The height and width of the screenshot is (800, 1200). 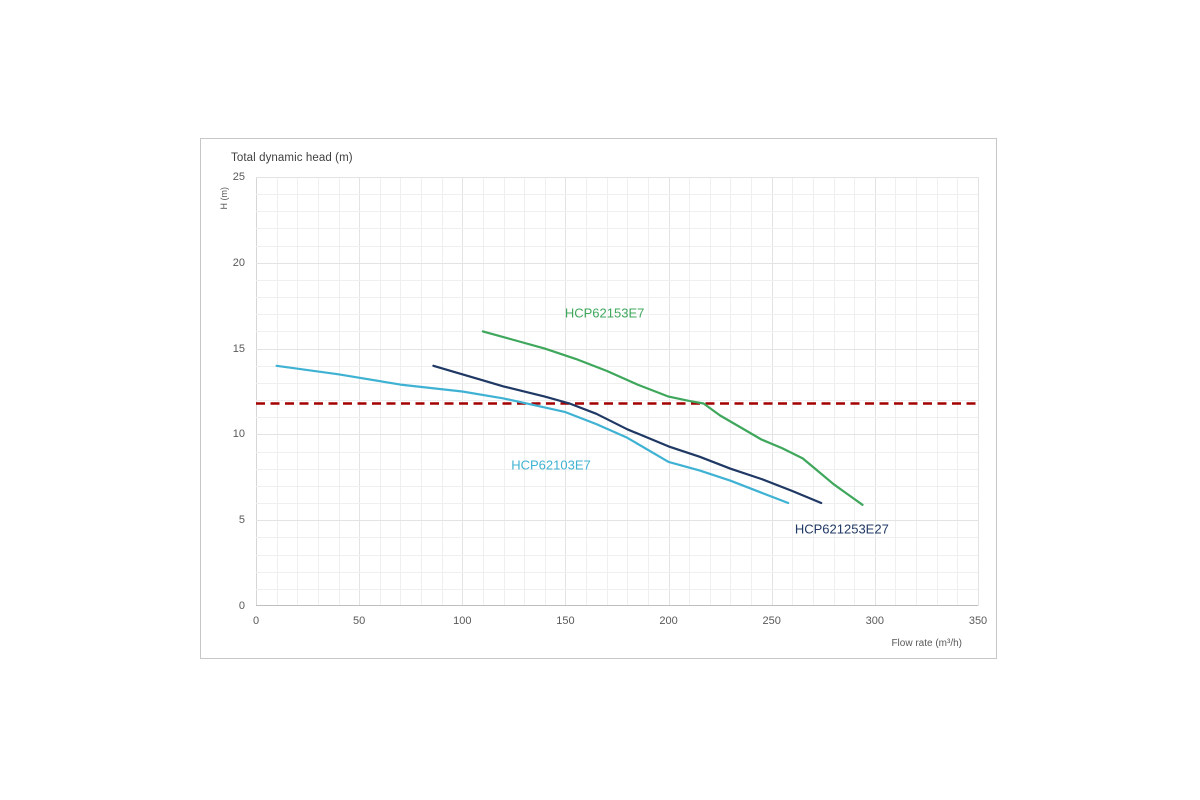 What do you see at coordinates (241, 606) in the screenshot?
I see `y-tick-label: 0` at bounding box center [241, 606].